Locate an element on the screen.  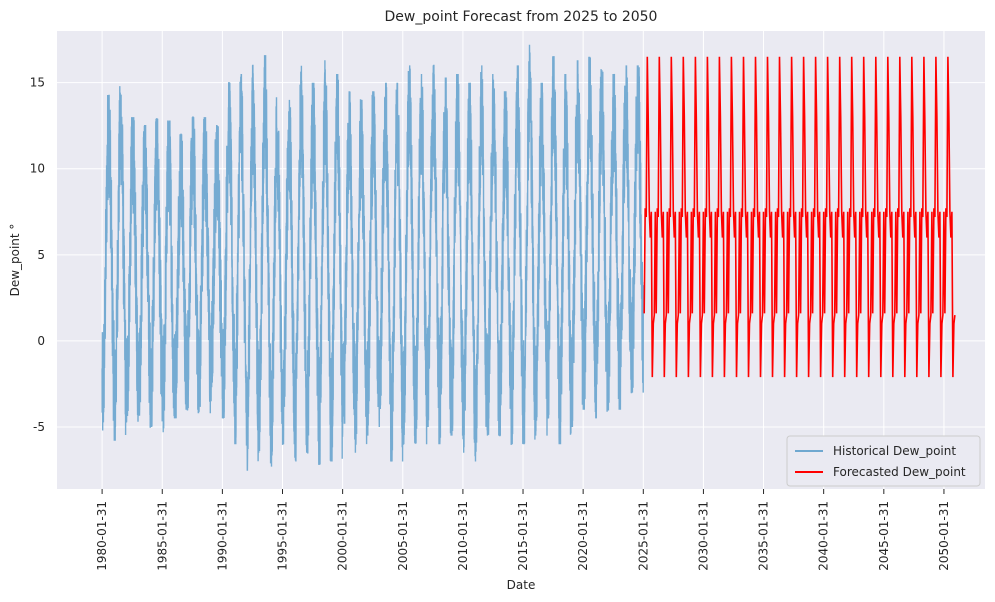
x-axis-title: Date is located at coordinates (521, 585).